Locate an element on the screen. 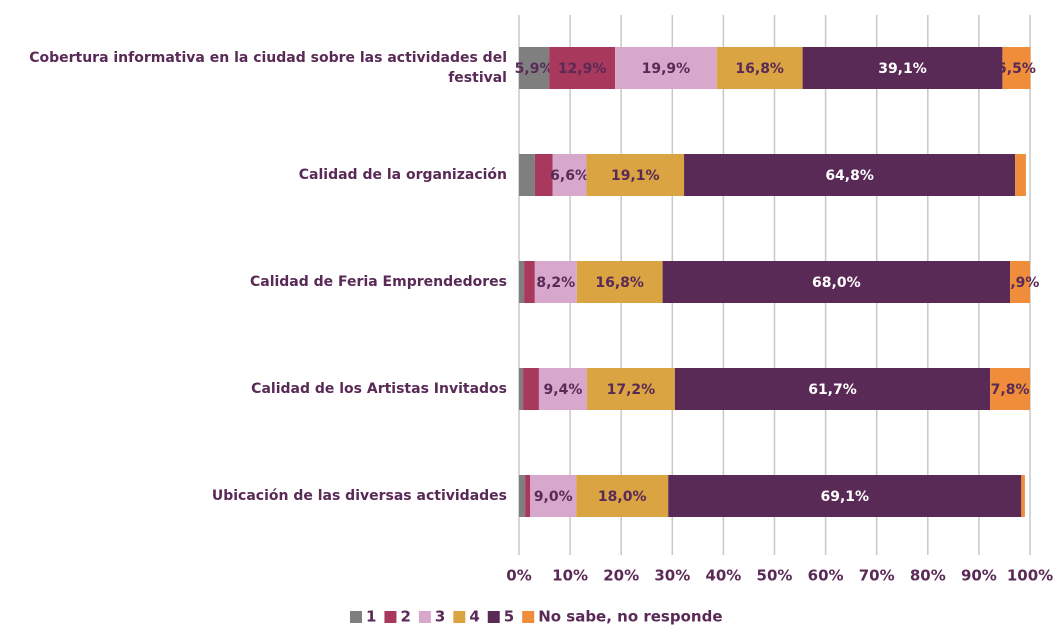  data-label: 19,9% is located at coordinates (666, 69).